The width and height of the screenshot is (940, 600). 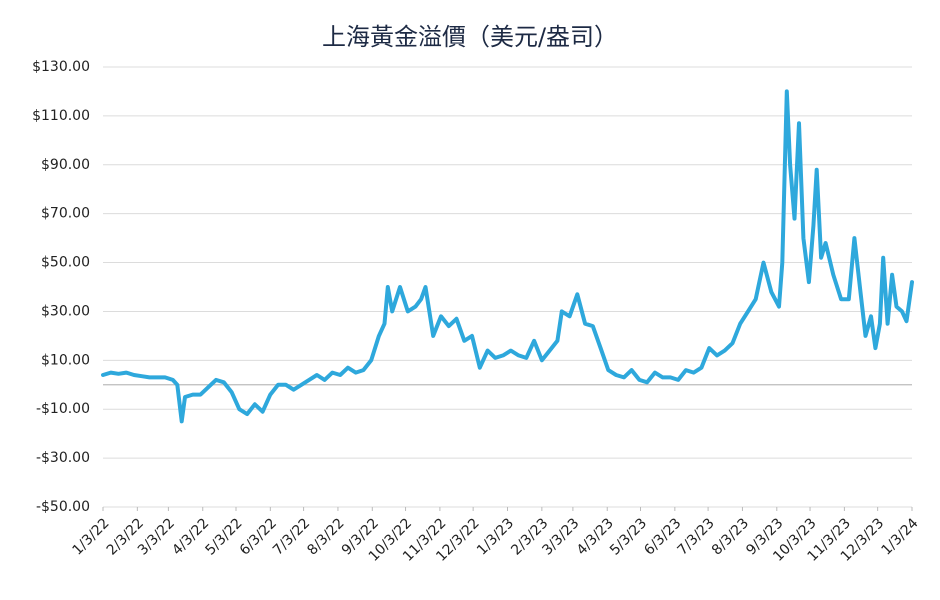 What do you see at coordinates (65, 214) in the screenshot?
I see `y-tick-label: $70.00` at bounding box center [65, 214].